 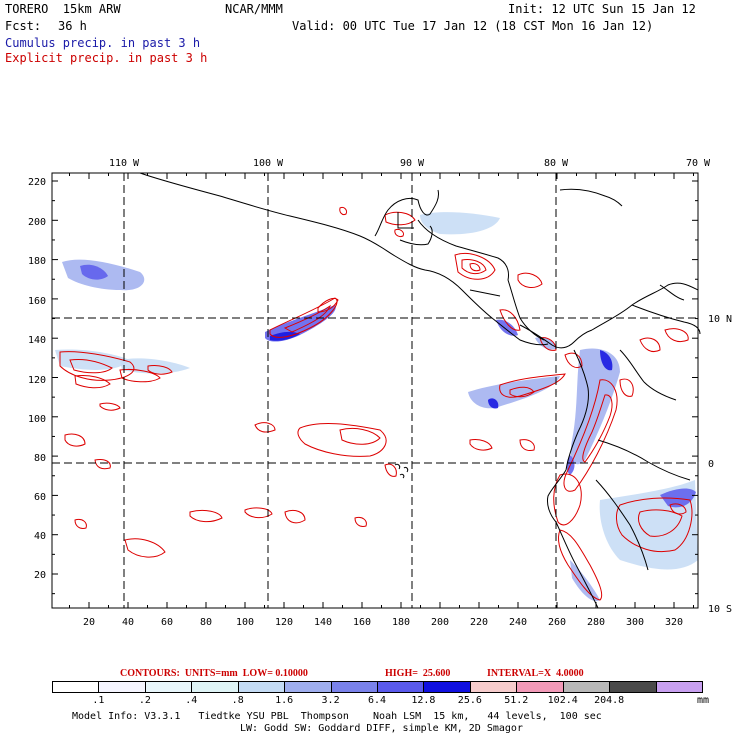 I want to click on islands-galapagos, so click(x=401, y=471).